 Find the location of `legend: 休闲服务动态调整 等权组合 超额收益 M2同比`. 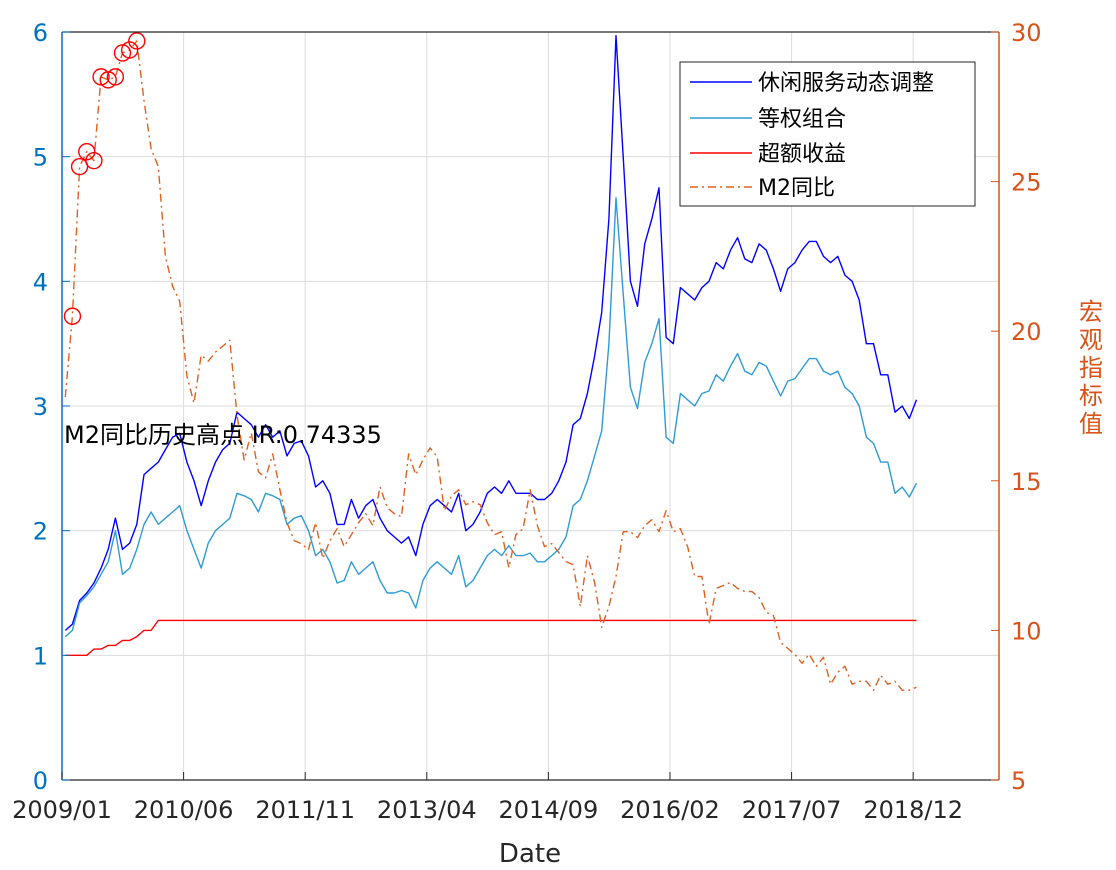

legend: 休闲服务动态调整 等权组合 超额收益 M2同比 is located at coordinates (827, 134).